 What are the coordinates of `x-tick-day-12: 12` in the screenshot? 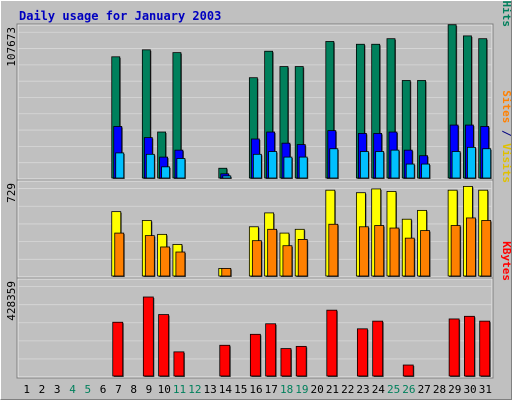 It's located at (194, 389).